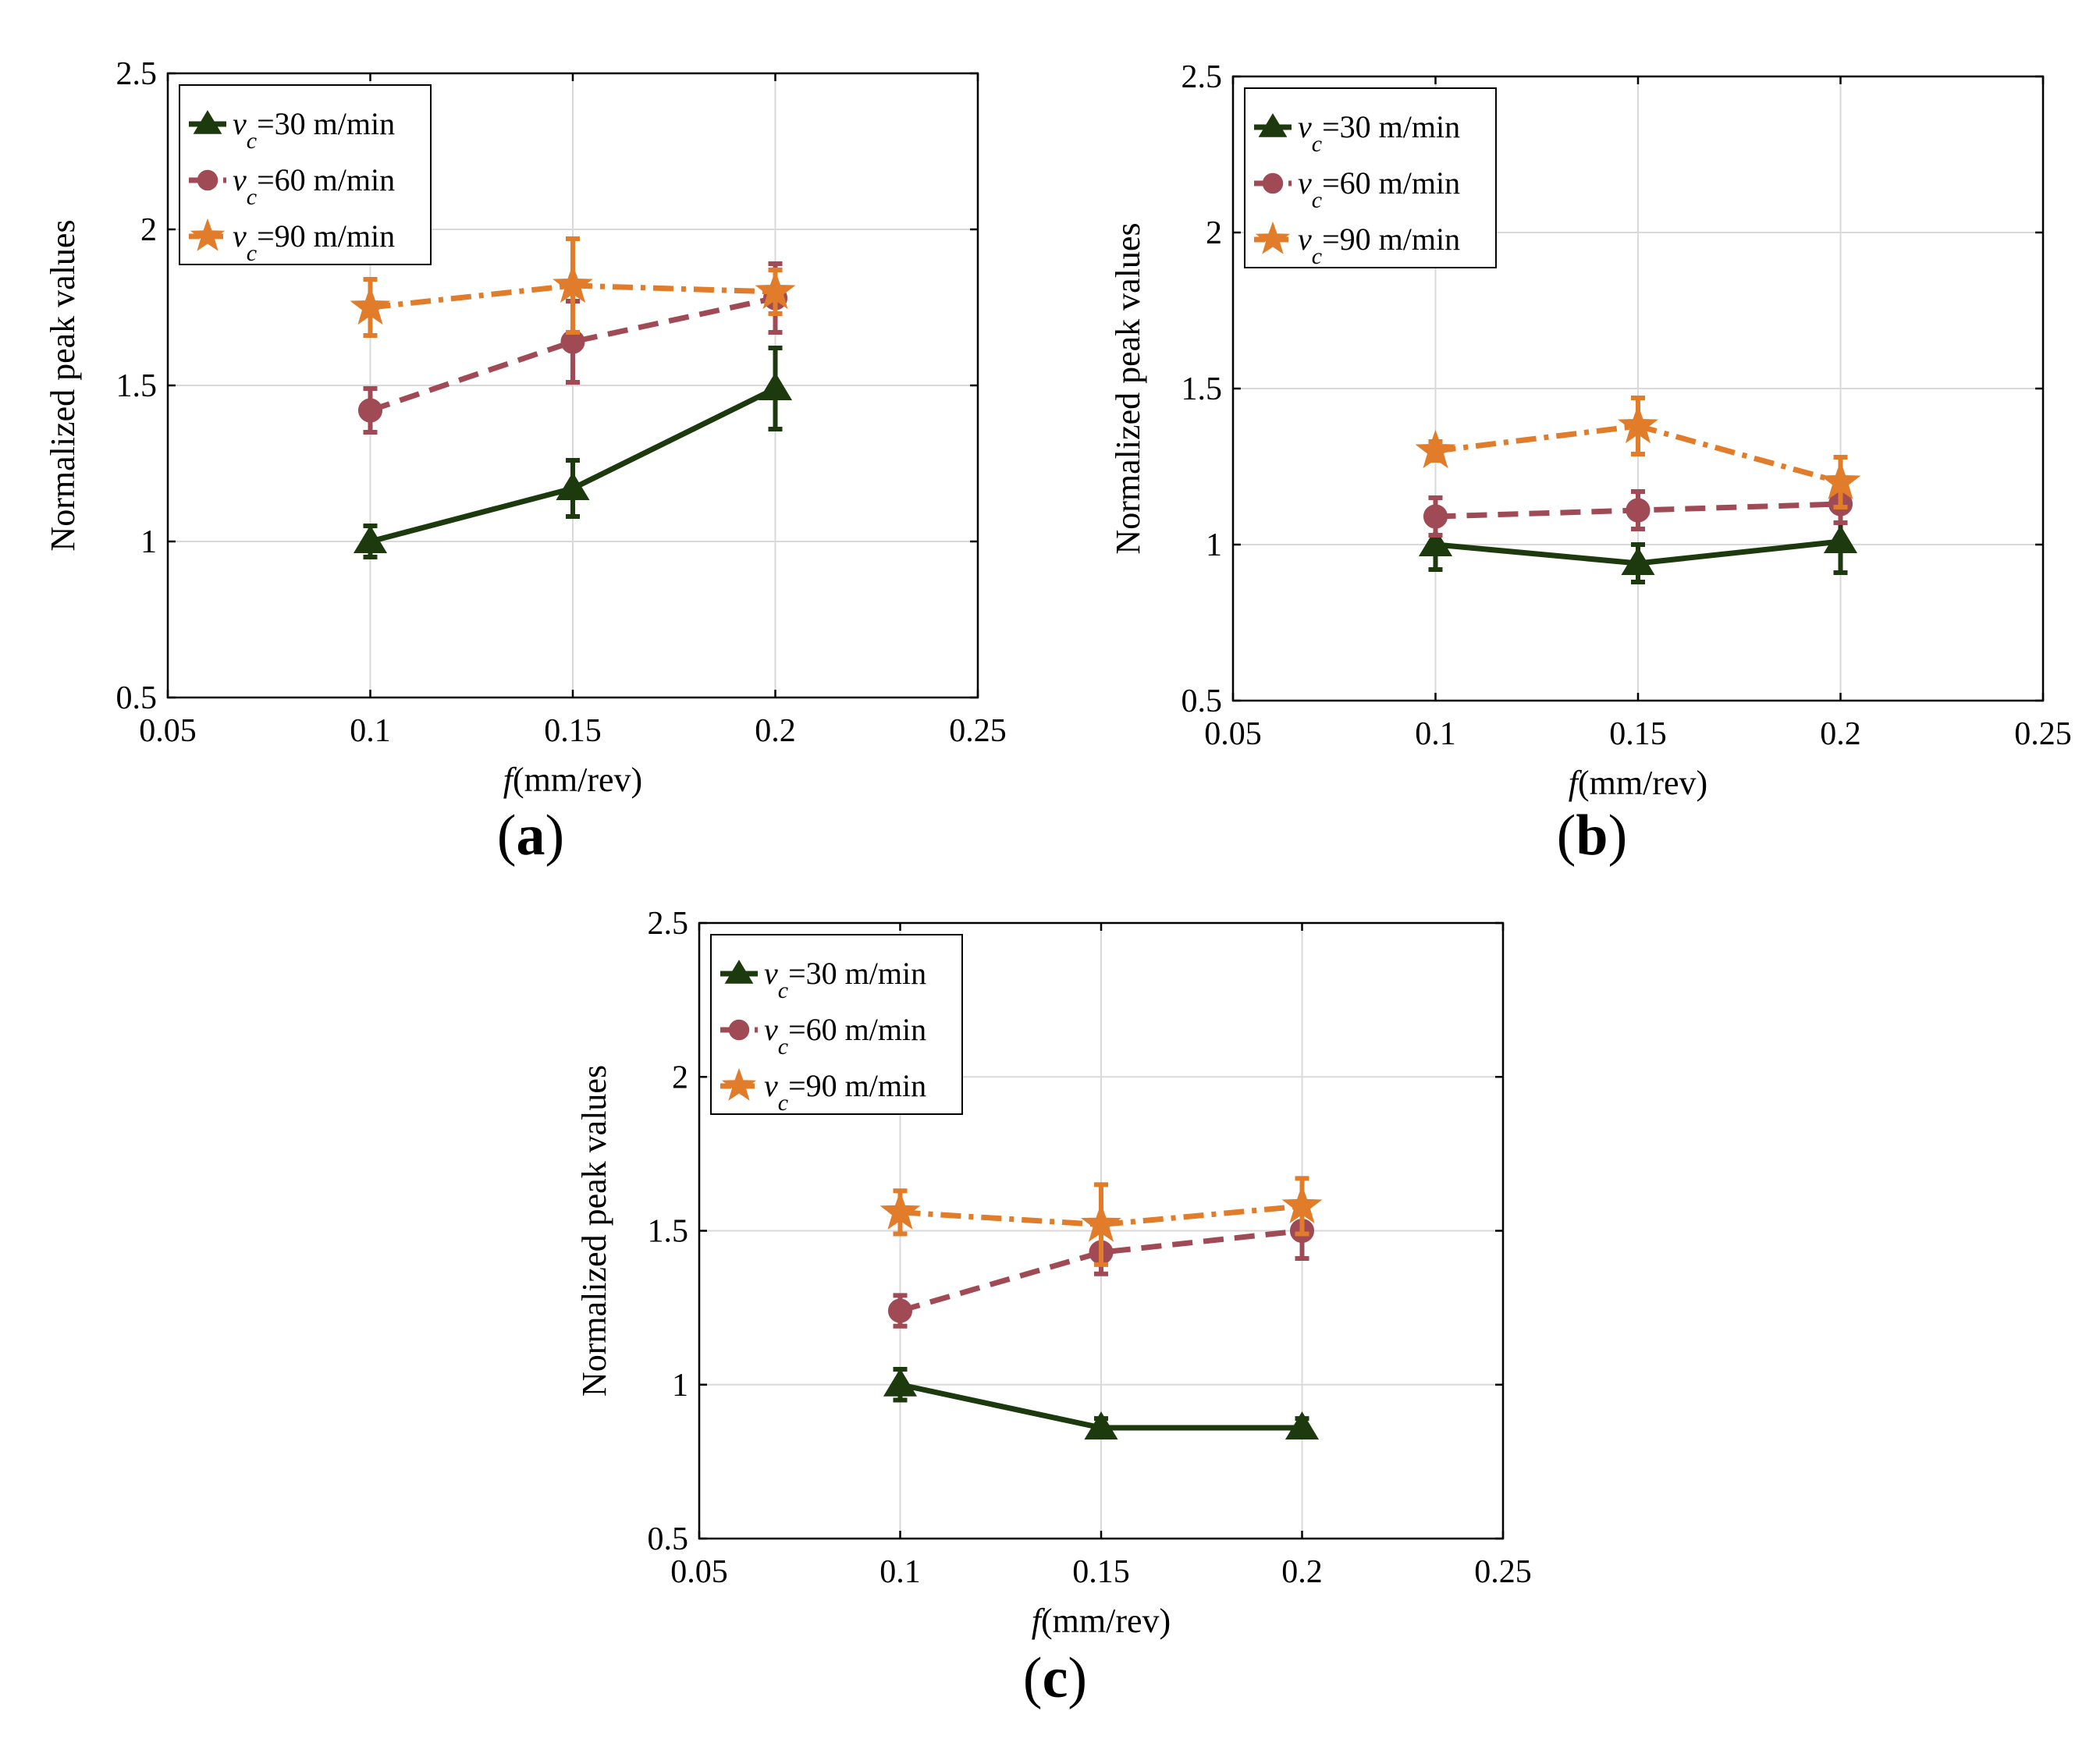 This screenshot has width=2100, height=1750. Describe the element at coordinates (326, 124) in the screenshot. I see `legend-text: =30 m/min` at that location.